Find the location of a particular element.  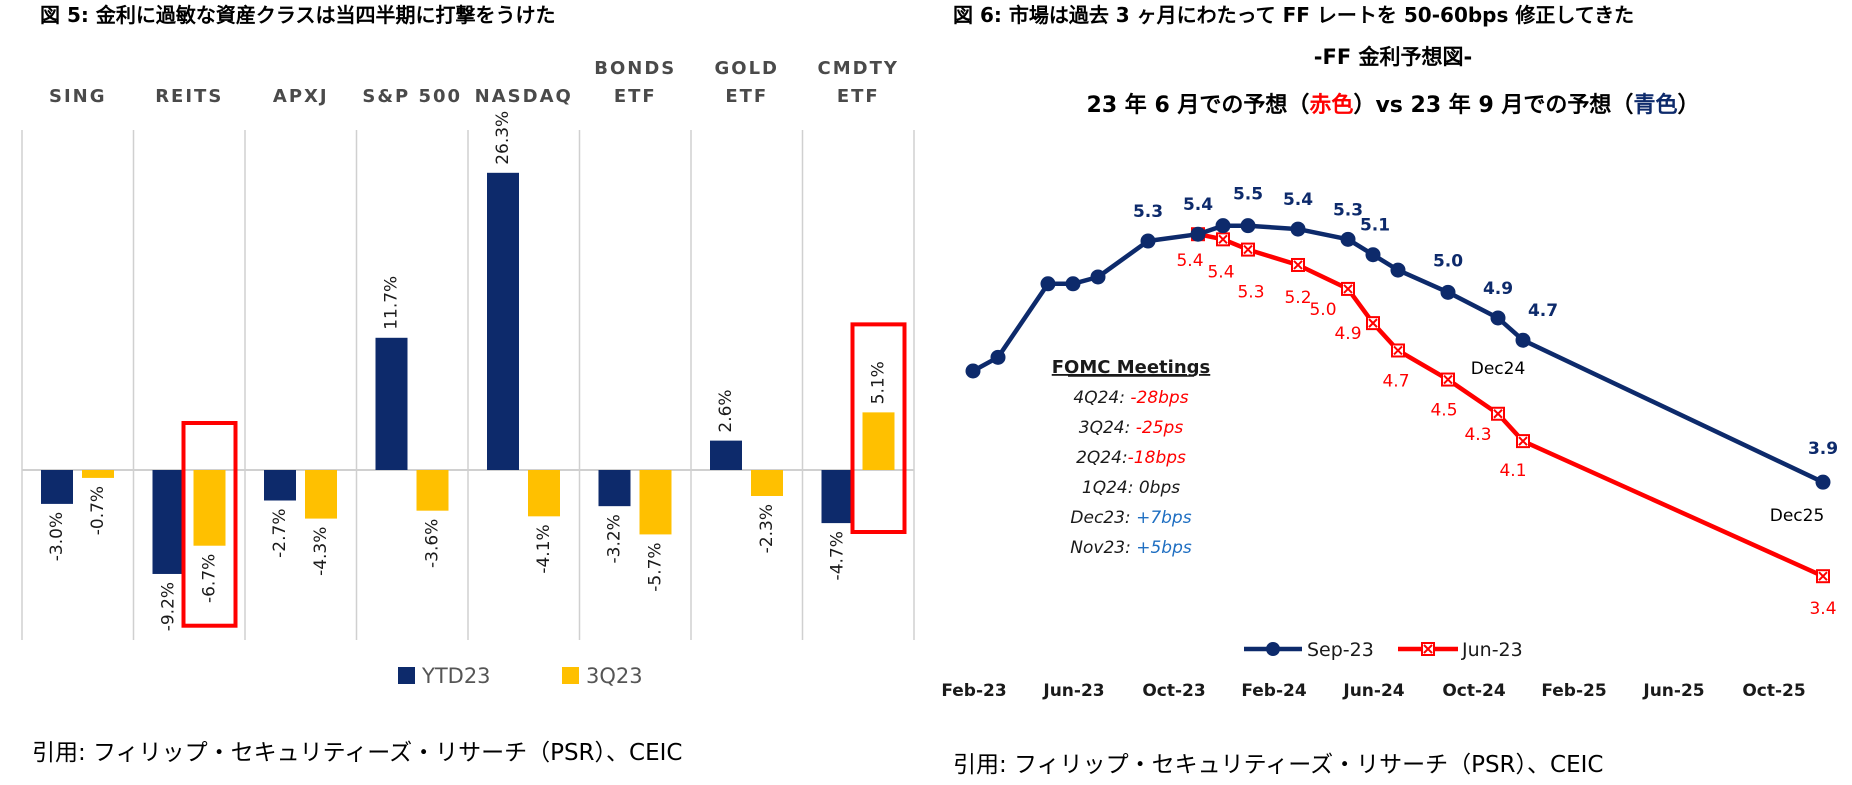

data-label-3q23-nasdaq: -4.1% is located at coordinates (544, 548).